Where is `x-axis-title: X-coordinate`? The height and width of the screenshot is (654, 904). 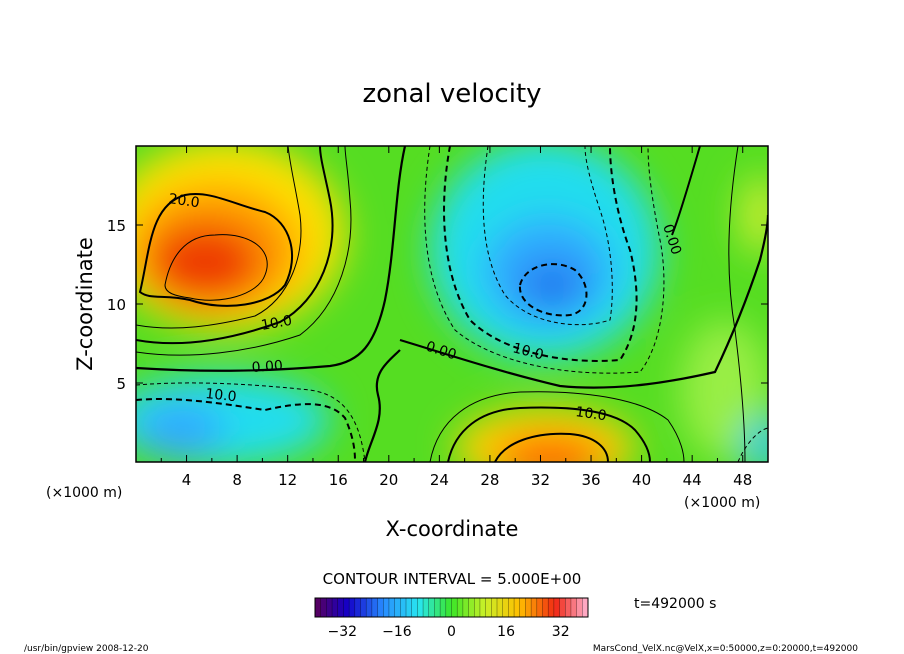
x-axis-title: X-coordinate is located at coordinates (452, 529).